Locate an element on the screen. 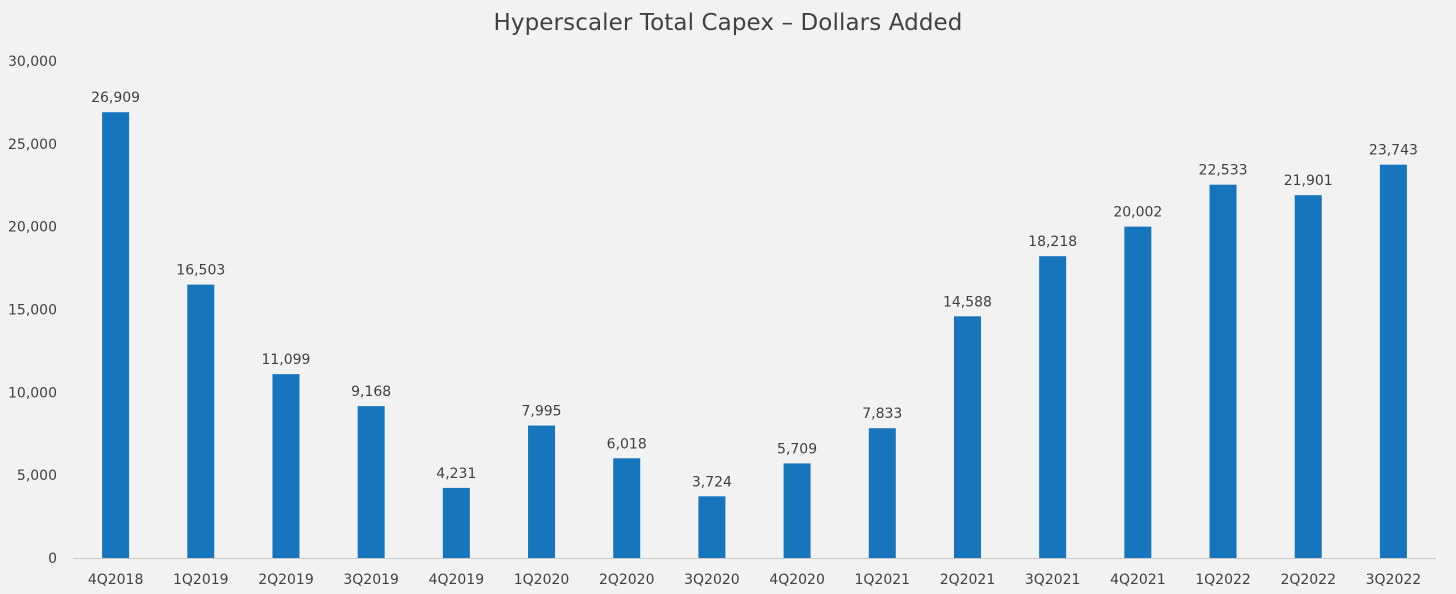  x-tick-label: 4Q2018 is located at coordinates (116, 580).